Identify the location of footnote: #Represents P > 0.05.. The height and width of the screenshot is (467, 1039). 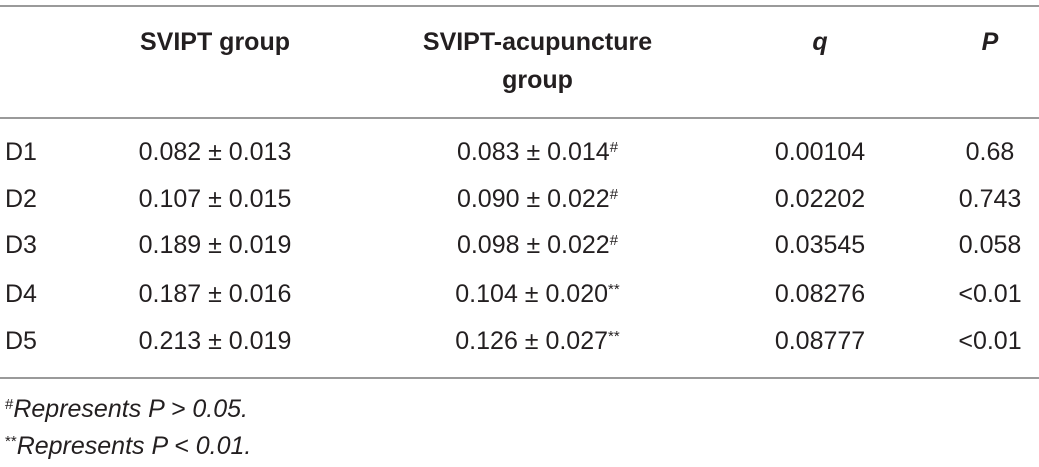
(126, 409).